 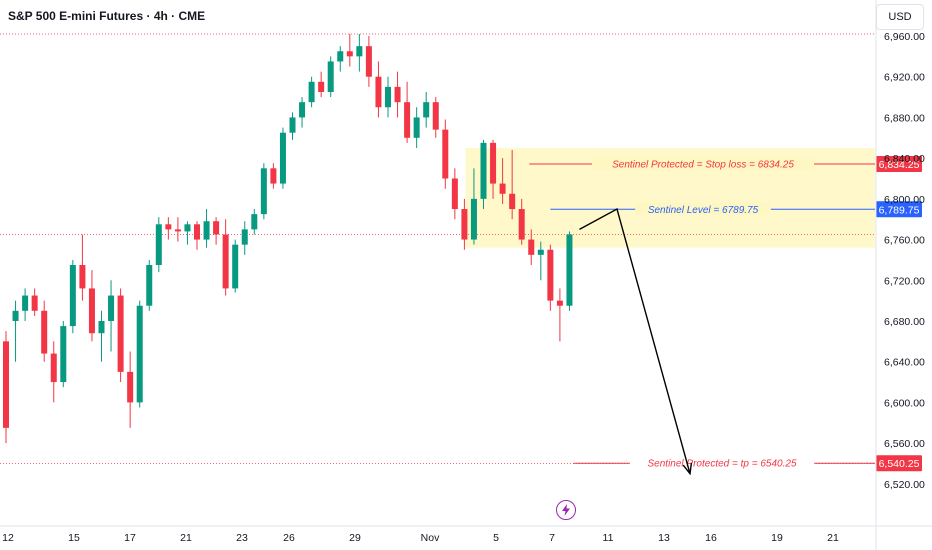 I want to click on x-tick-label: 17, so click(x=130, y=538).